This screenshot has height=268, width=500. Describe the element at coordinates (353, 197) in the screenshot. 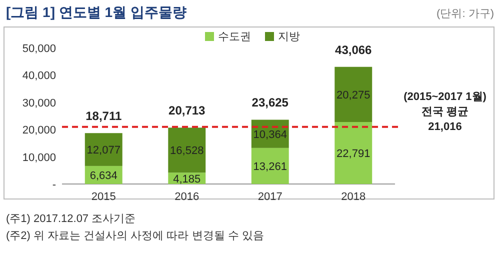

I see `x-tick-label: 2018` at that location.